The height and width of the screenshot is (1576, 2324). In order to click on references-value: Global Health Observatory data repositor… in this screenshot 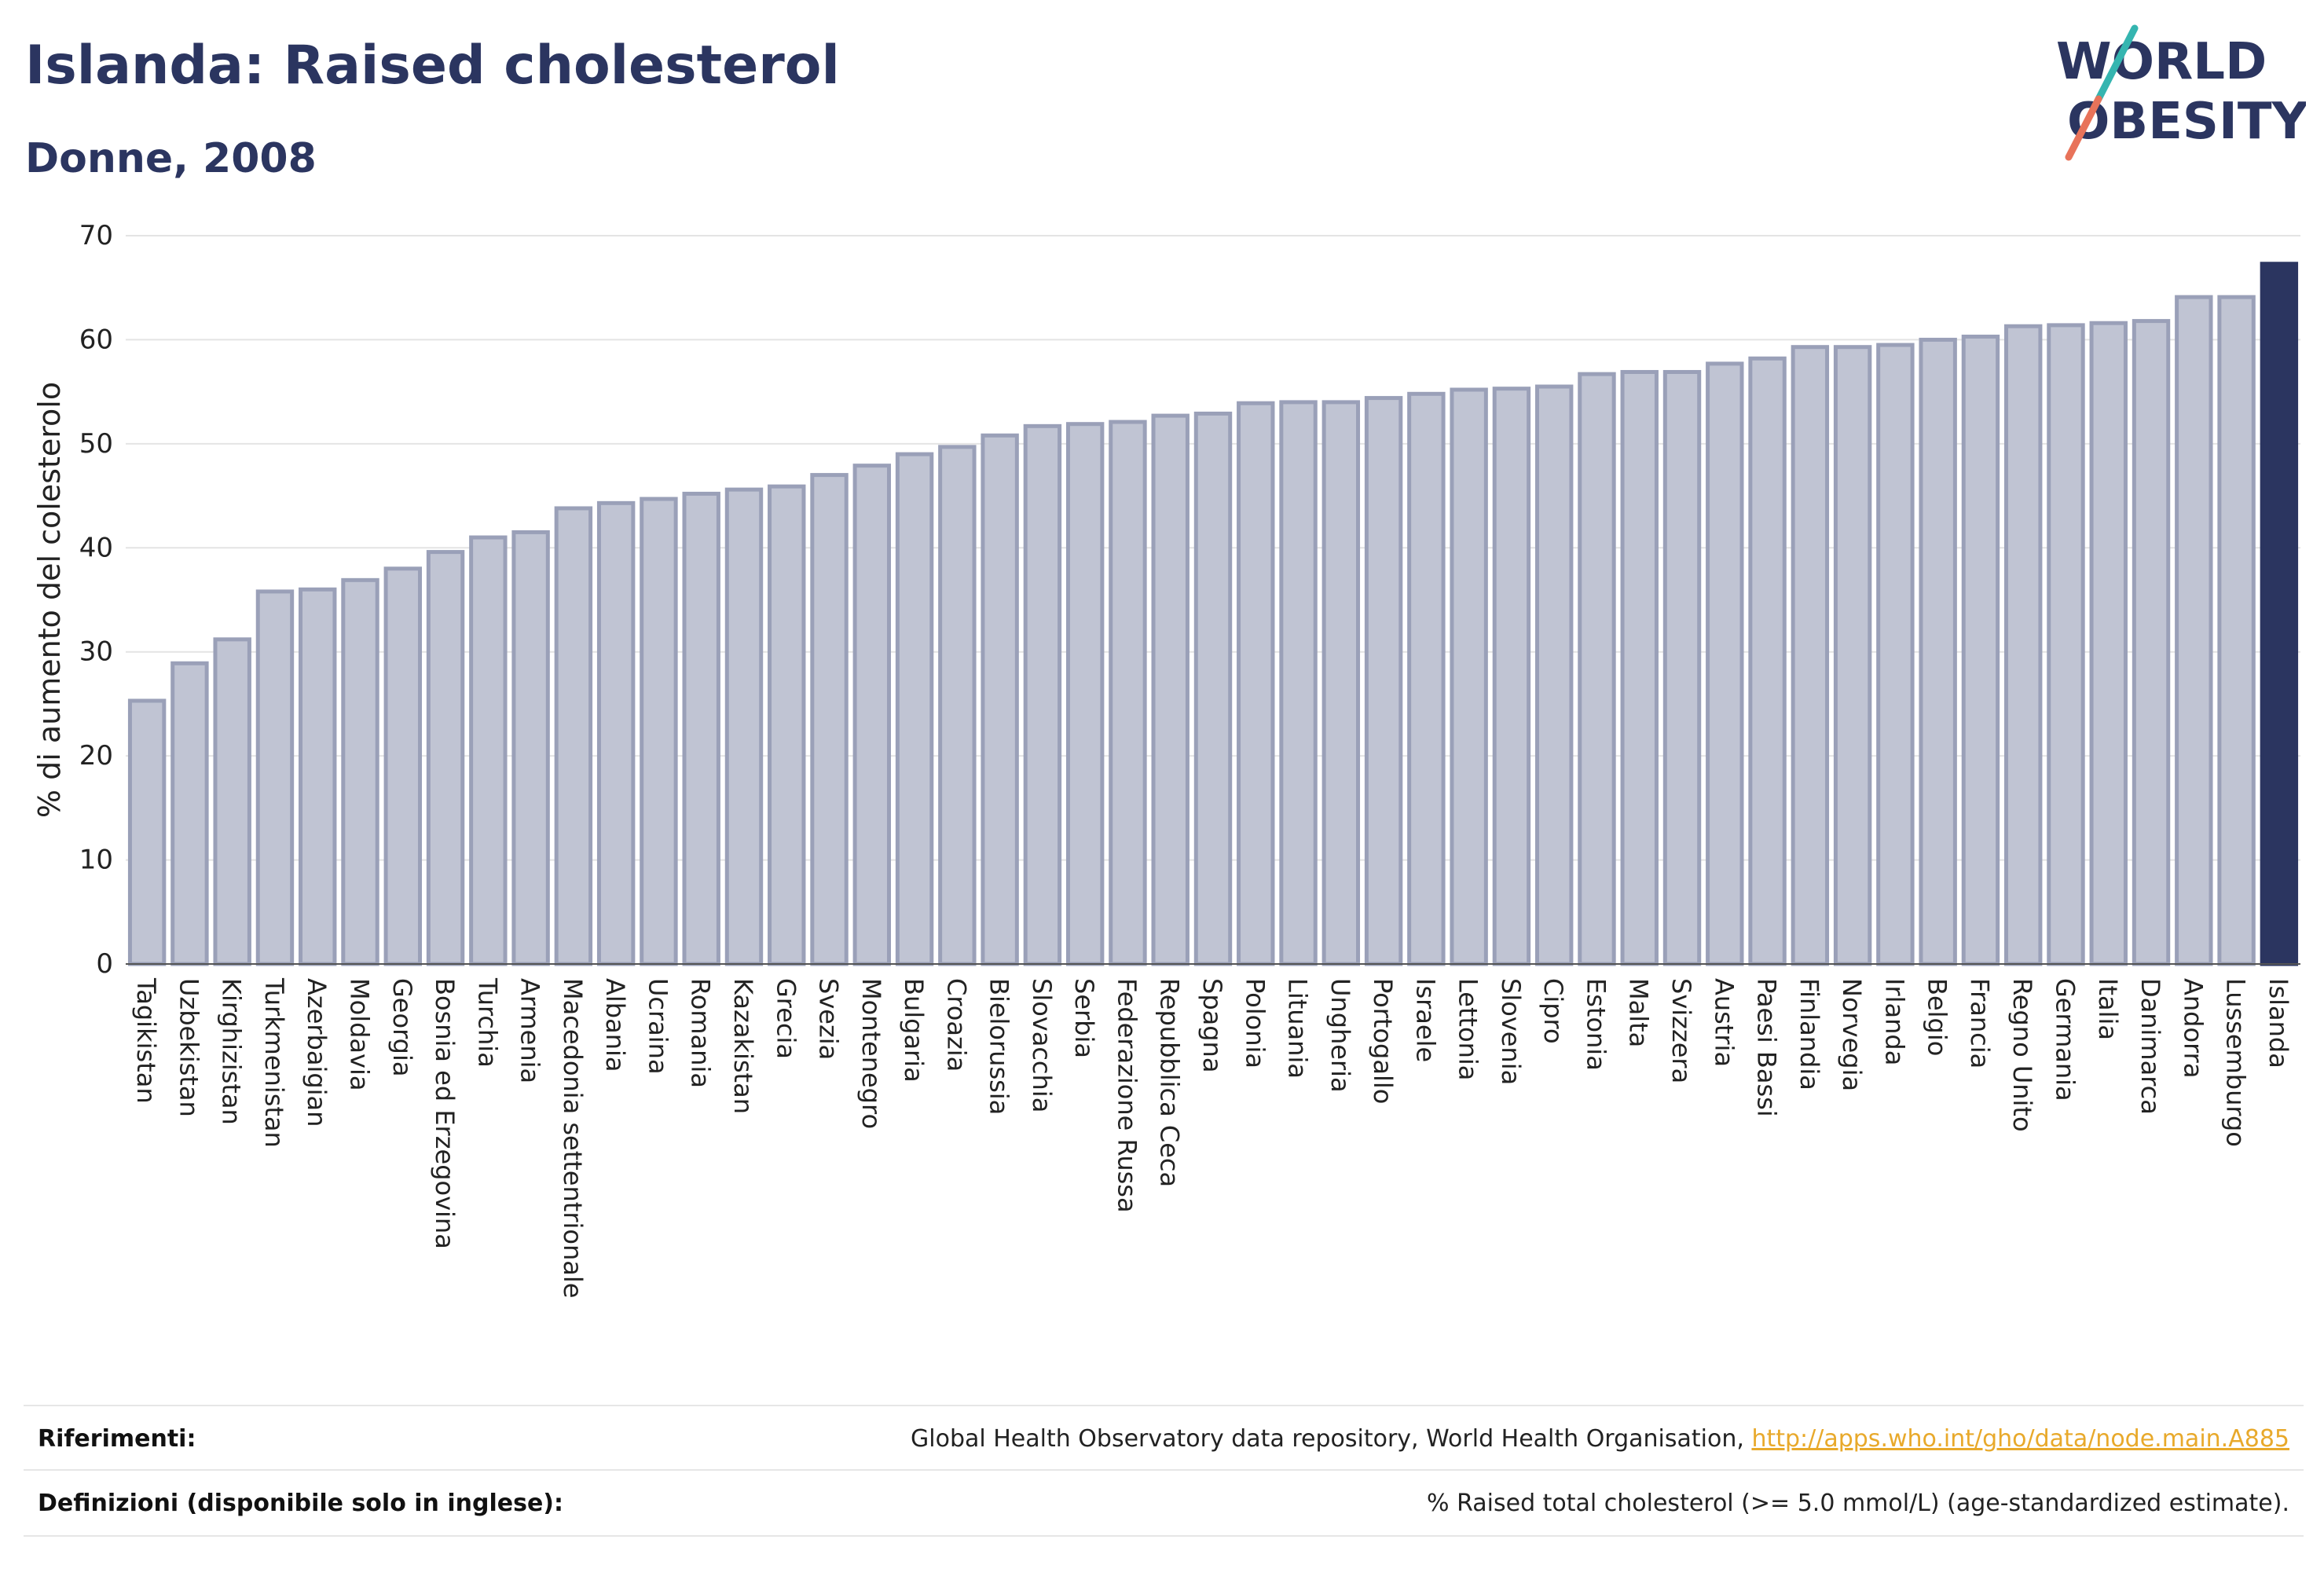, I will do `click(1600, 1439)`.